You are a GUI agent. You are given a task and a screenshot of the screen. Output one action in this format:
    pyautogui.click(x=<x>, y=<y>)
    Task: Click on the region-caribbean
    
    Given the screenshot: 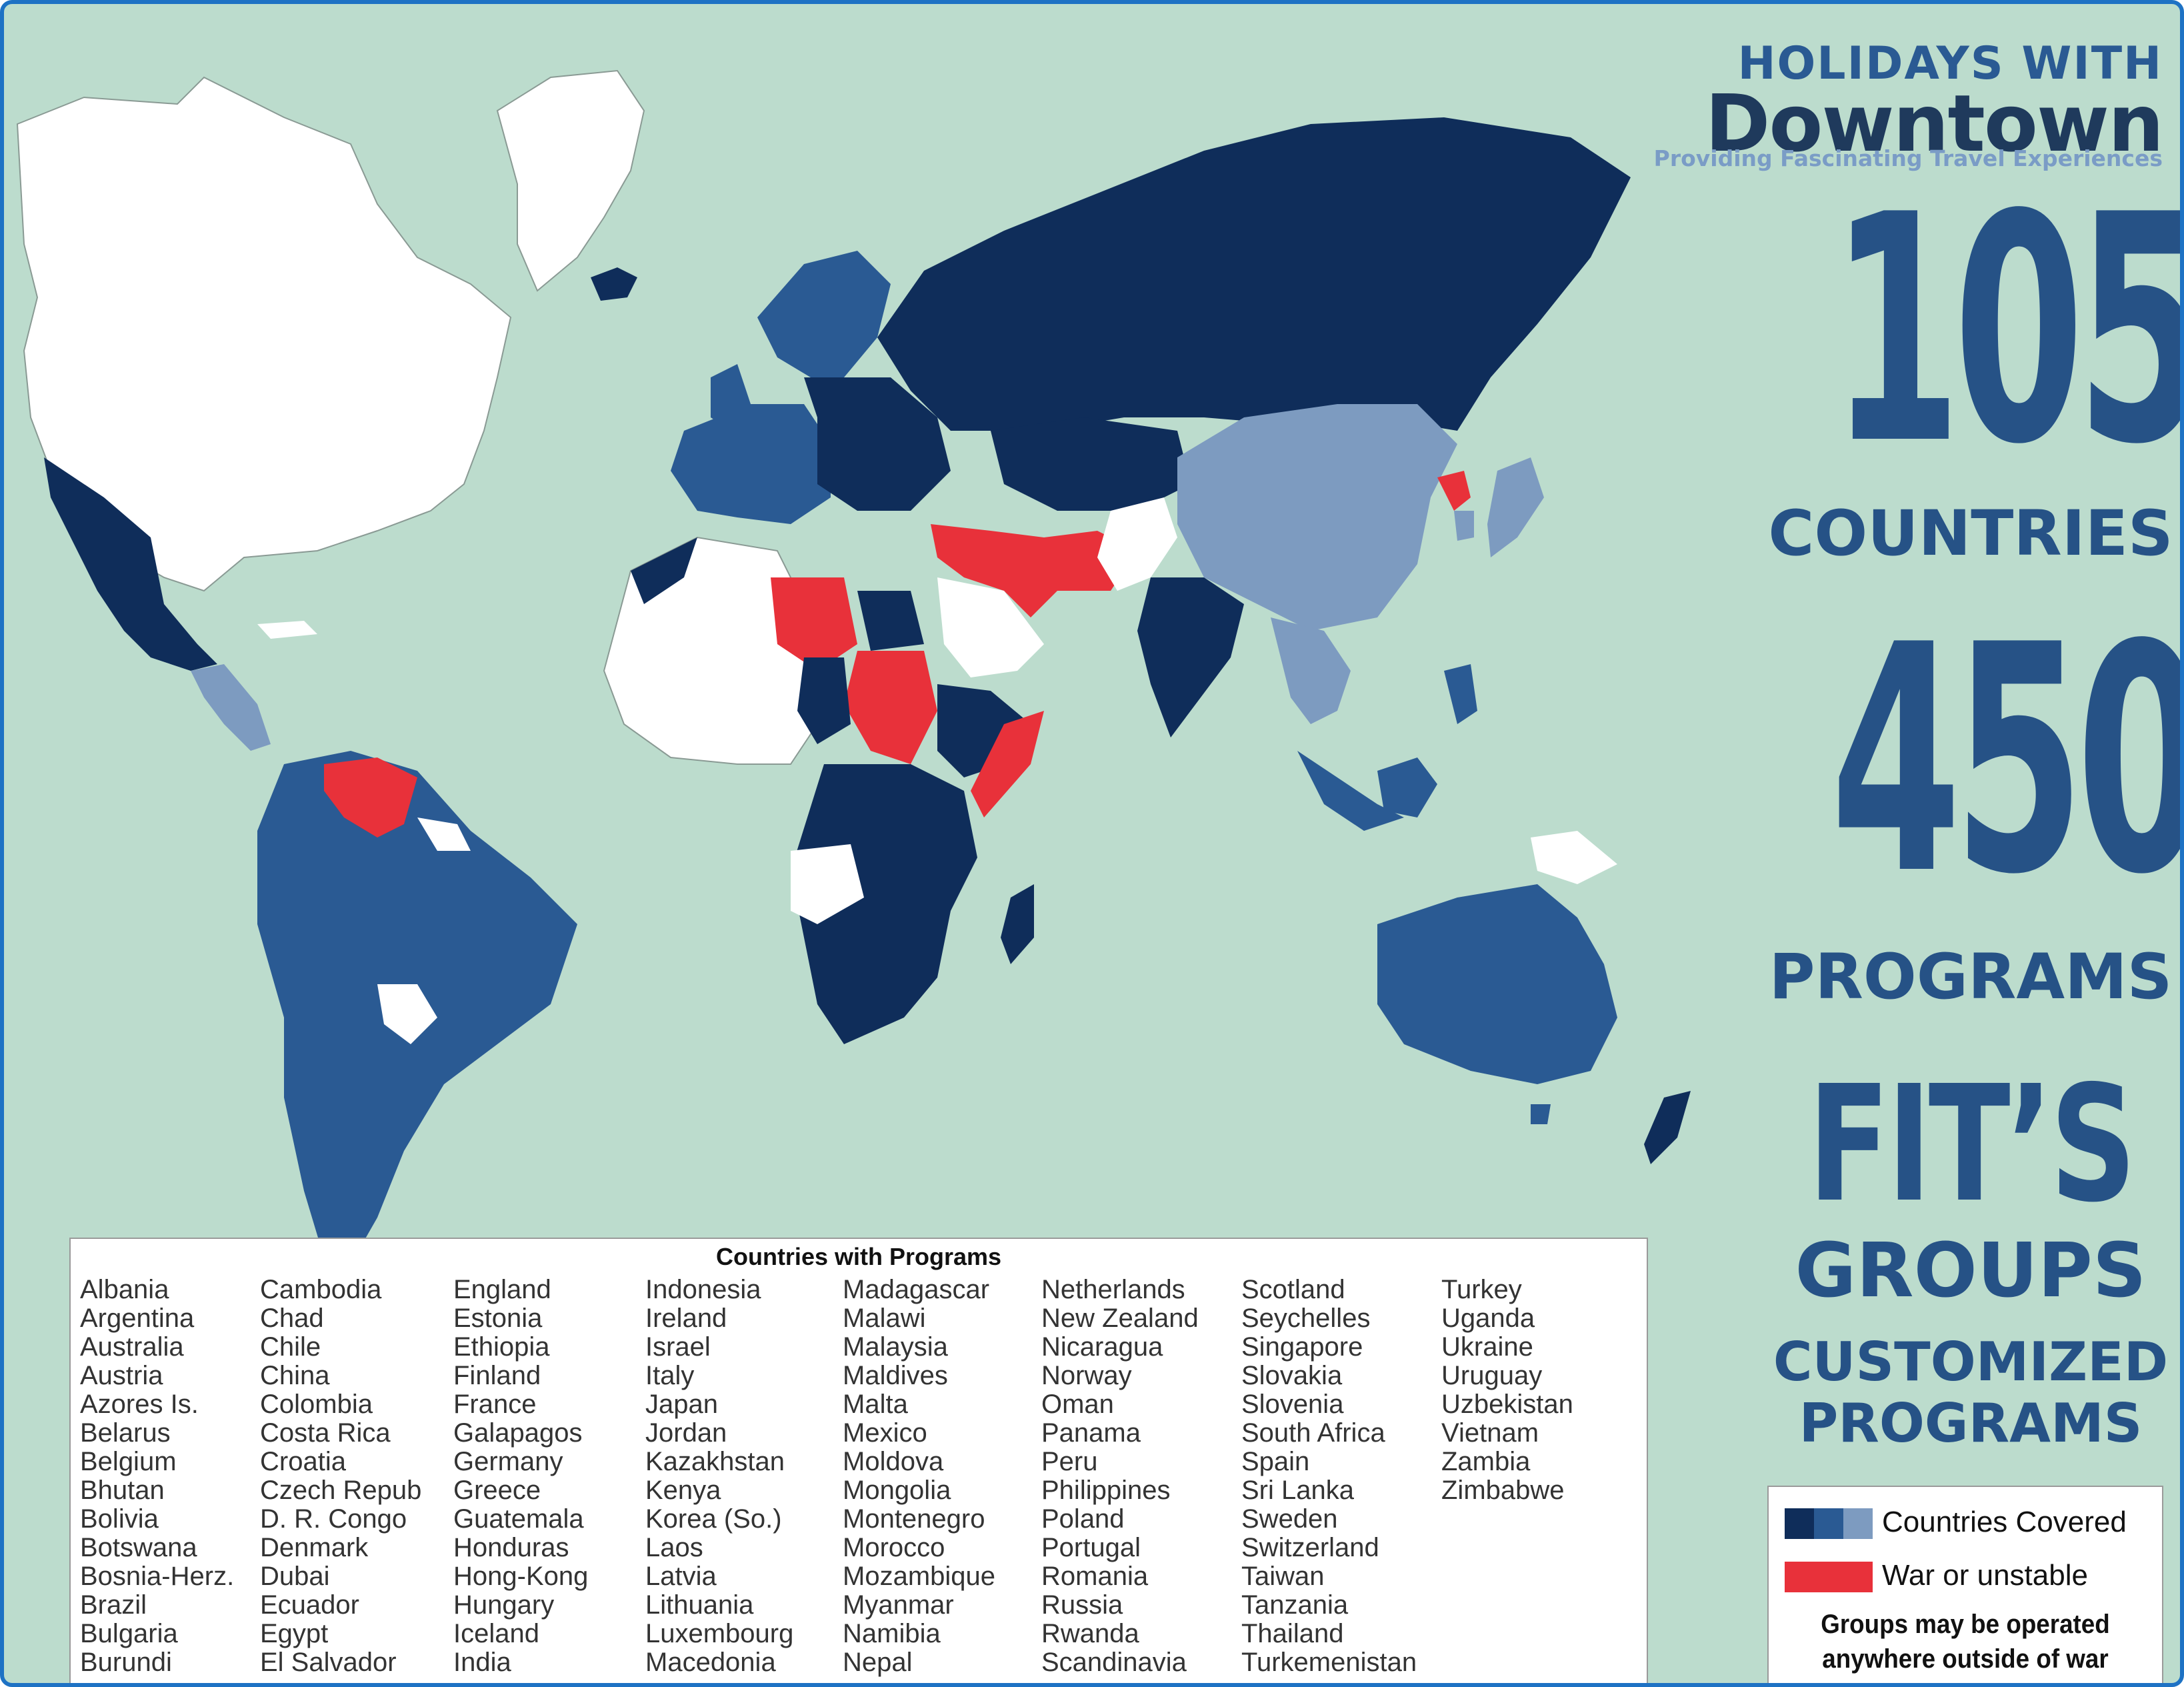 What is the action you would take?
    pyautogui.click(x=287, y=630)
    